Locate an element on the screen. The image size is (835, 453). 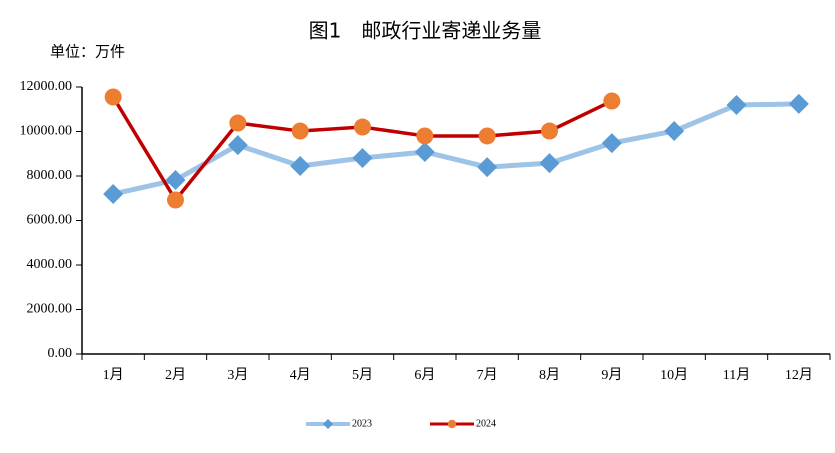
x-tick-label: 4月 is located at coordinates (300, 375).